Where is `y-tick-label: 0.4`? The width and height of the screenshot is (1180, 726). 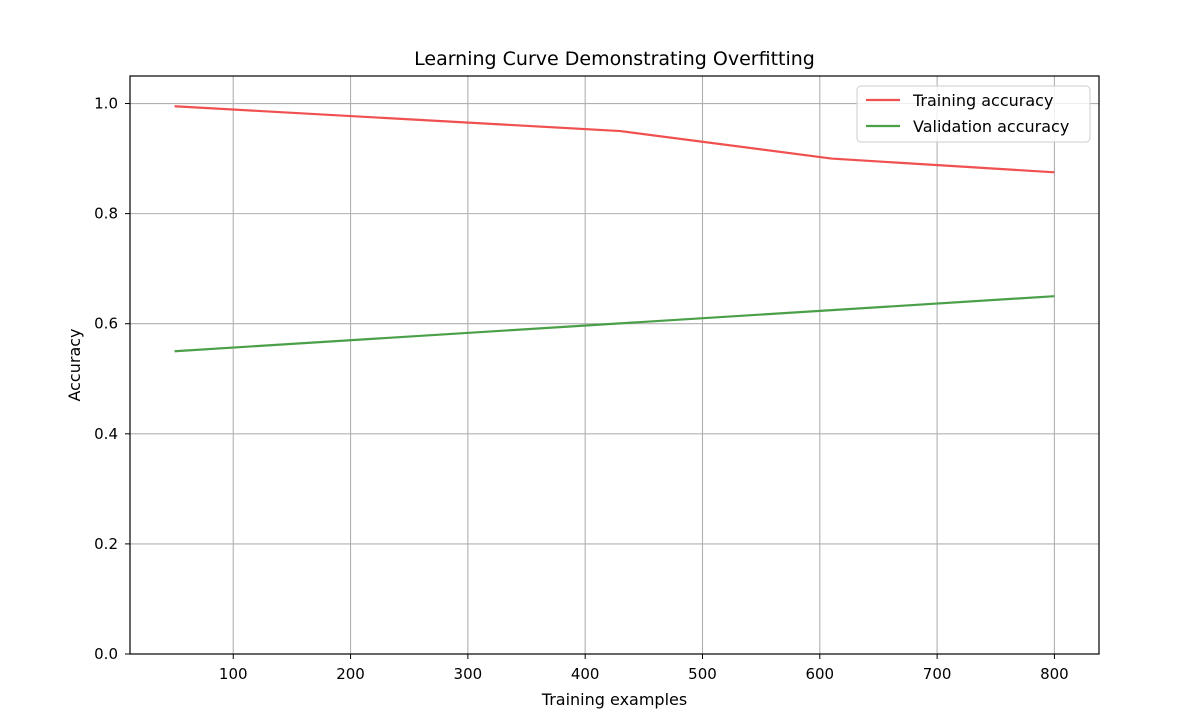
y-tick-label: 0.4 is located at coordinates (106, 434).